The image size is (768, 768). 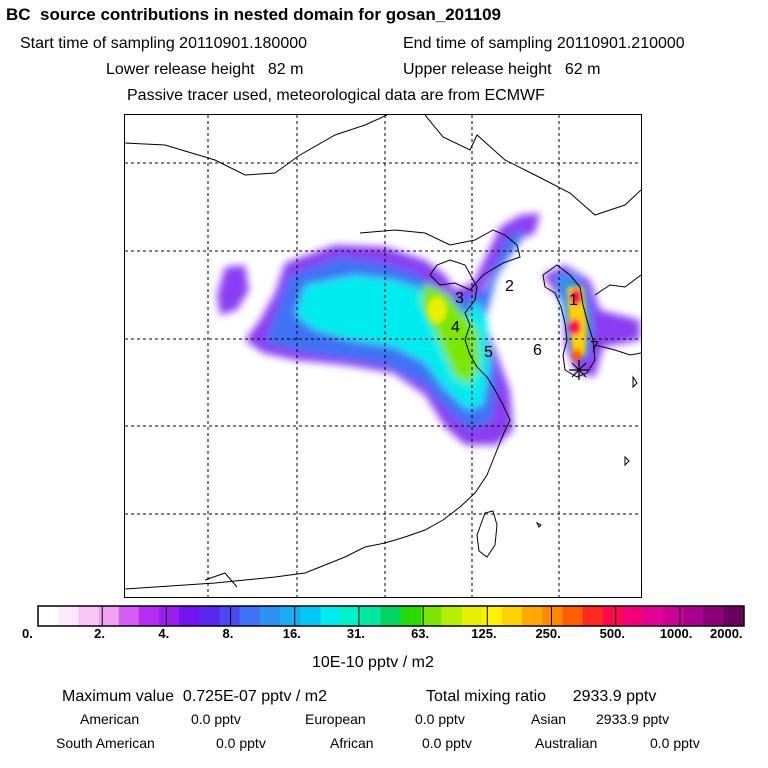 What do you see at coordinates (195, 696) in the screenshot?
I see `max-value-text: Maximum value 0.725E-07 pptv / m2` at bounding box center [195, 696].